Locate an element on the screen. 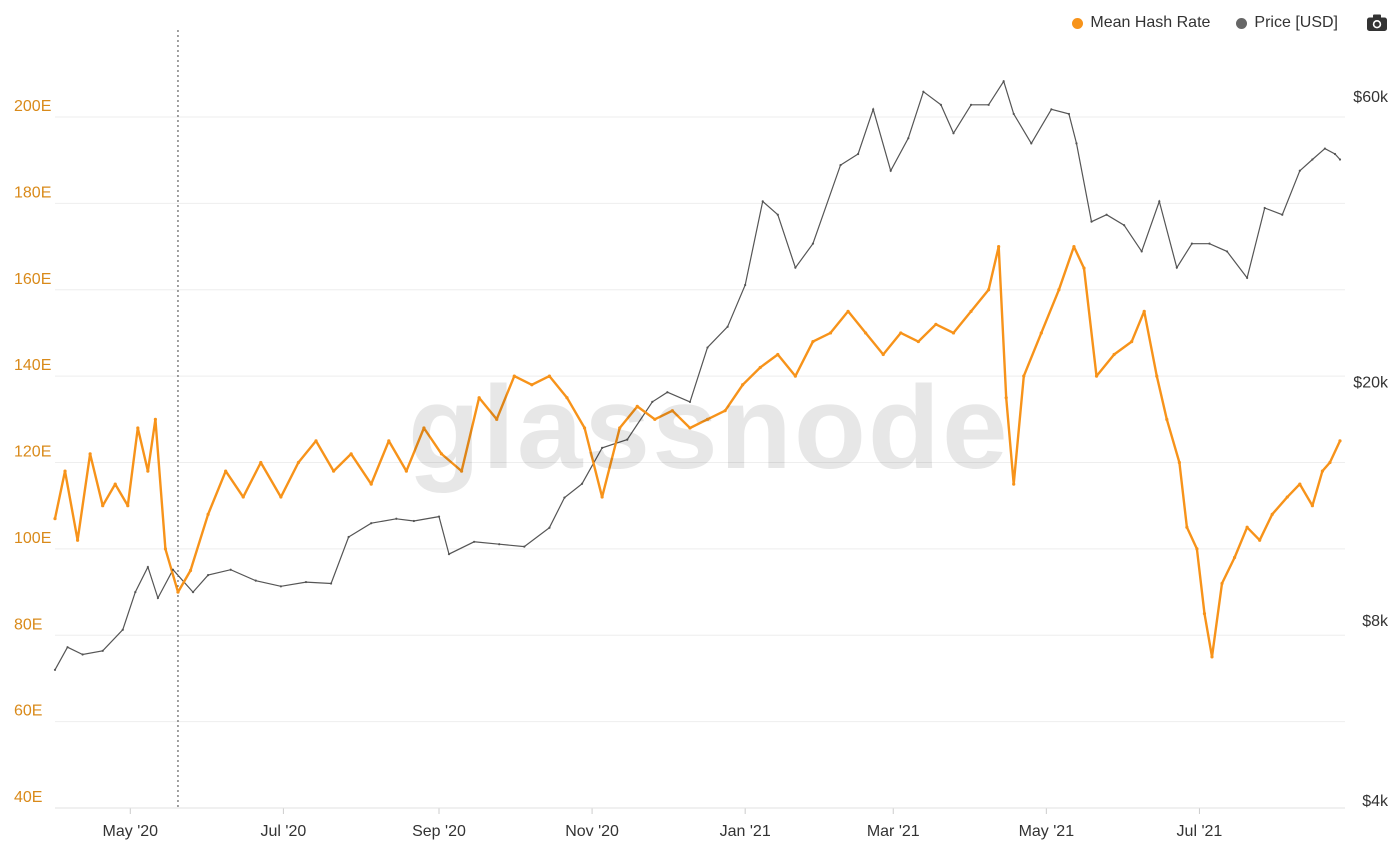 The height and width of the screenshot is (862, 1400). left-tick-label: 200E is located at coordinates (32, 106).